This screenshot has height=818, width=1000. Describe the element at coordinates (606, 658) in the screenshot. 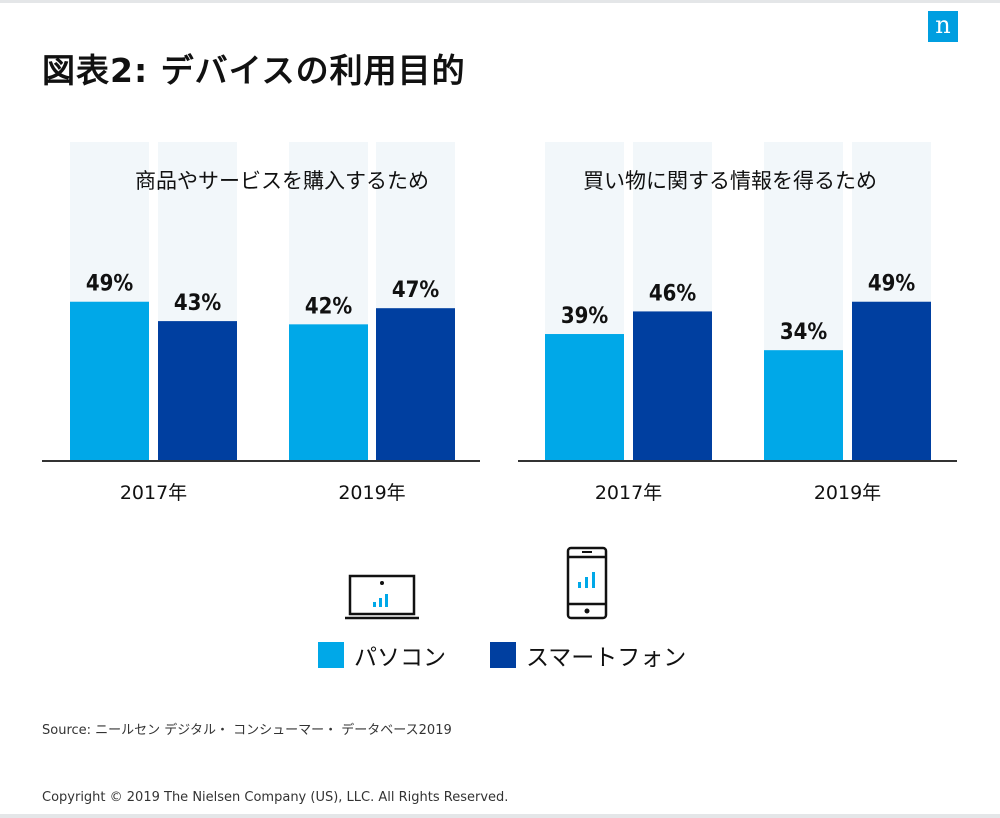

I see `legend-label-phone: スマートフォン` at that location.